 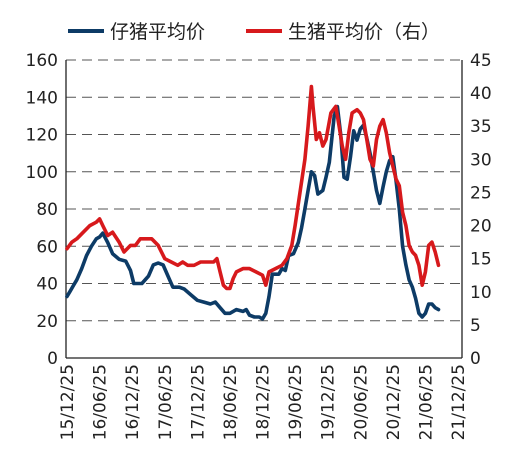 What do you see at coordinates (481, 210) in the screenshot?
I see `right-axis-ticks: 0 5 10 15 20 25 30 35 40 45` at bounding box center [481, 210].